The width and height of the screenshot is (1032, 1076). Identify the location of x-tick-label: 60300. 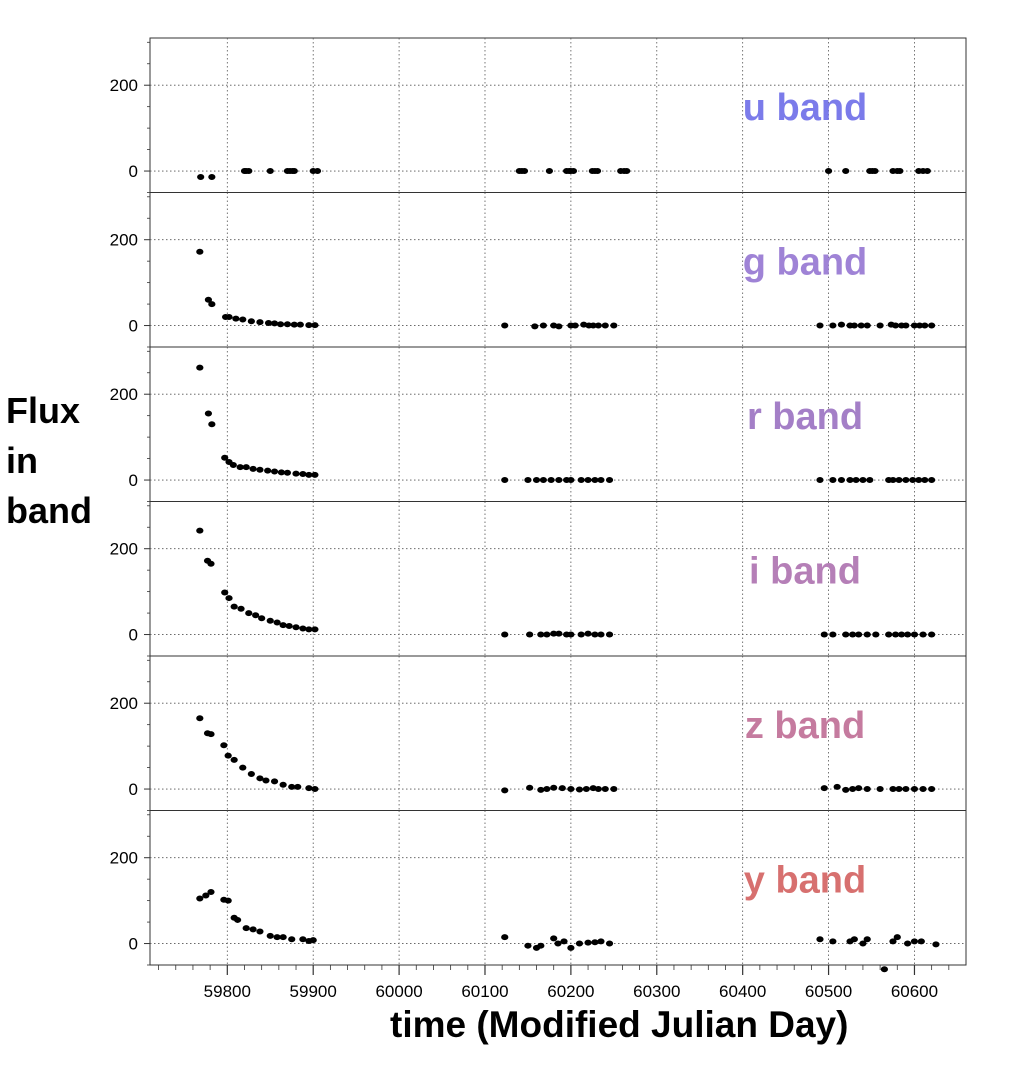
(656, 991).